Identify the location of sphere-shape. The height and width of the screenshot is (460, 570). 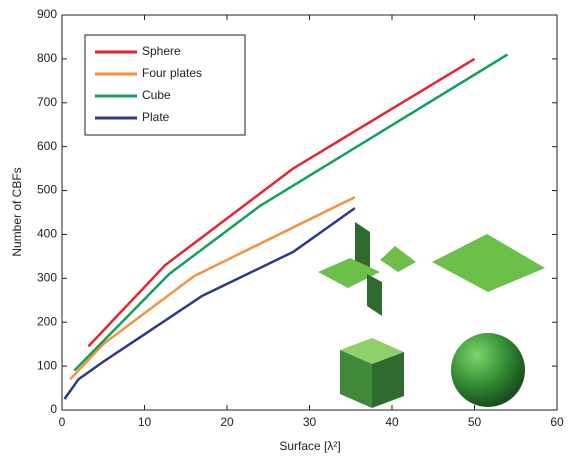
(488, 370).